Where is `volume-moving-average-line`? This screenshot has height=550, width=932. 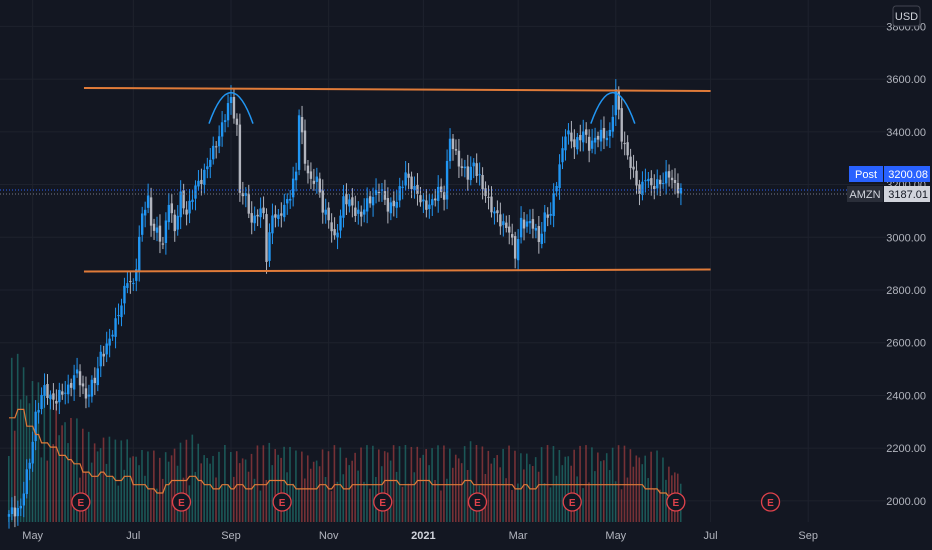 volume-moving-average-line is located at coordinates (345, 455).